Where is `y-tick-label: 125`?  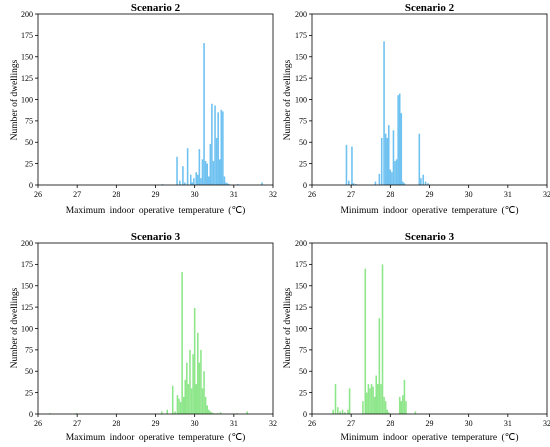 y-tick-label: 125 is located at coordinates (301, 78).